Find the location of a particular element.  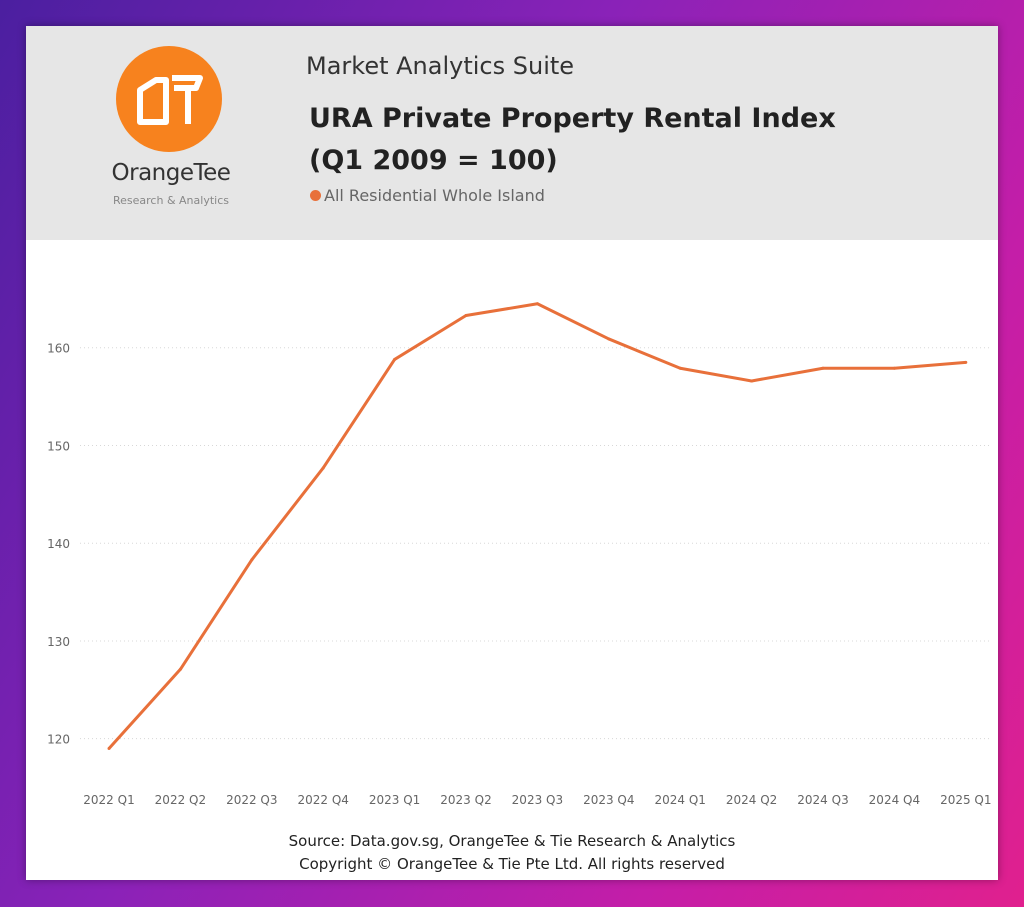

y-tick-label: 140 is located at coordinates (58, 544).